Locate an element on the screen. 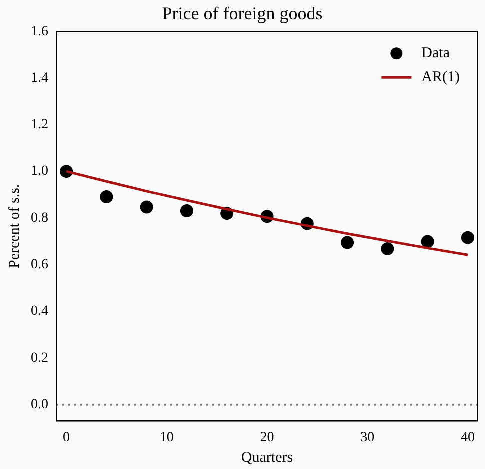 The width and height of the screenshot is (485, 469). y-tick-label: 0.2 is located at coordinates (39, 358).